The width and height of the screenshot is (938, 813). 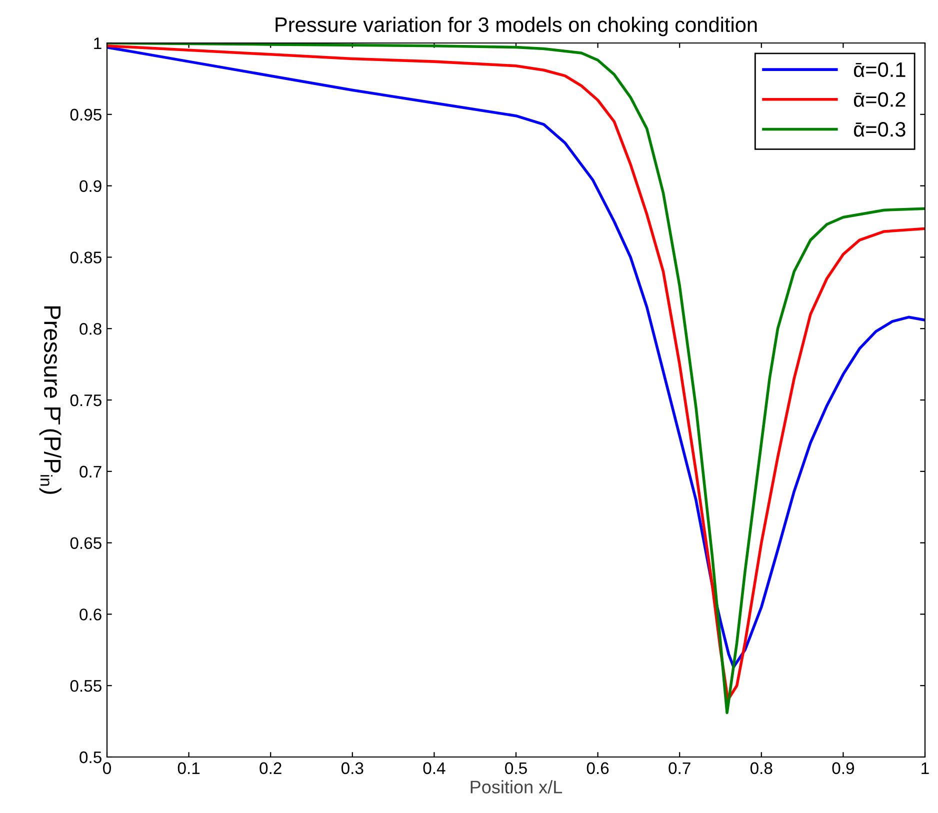 I want to click on x-tick-label: 0, so click(x=107, y=768).